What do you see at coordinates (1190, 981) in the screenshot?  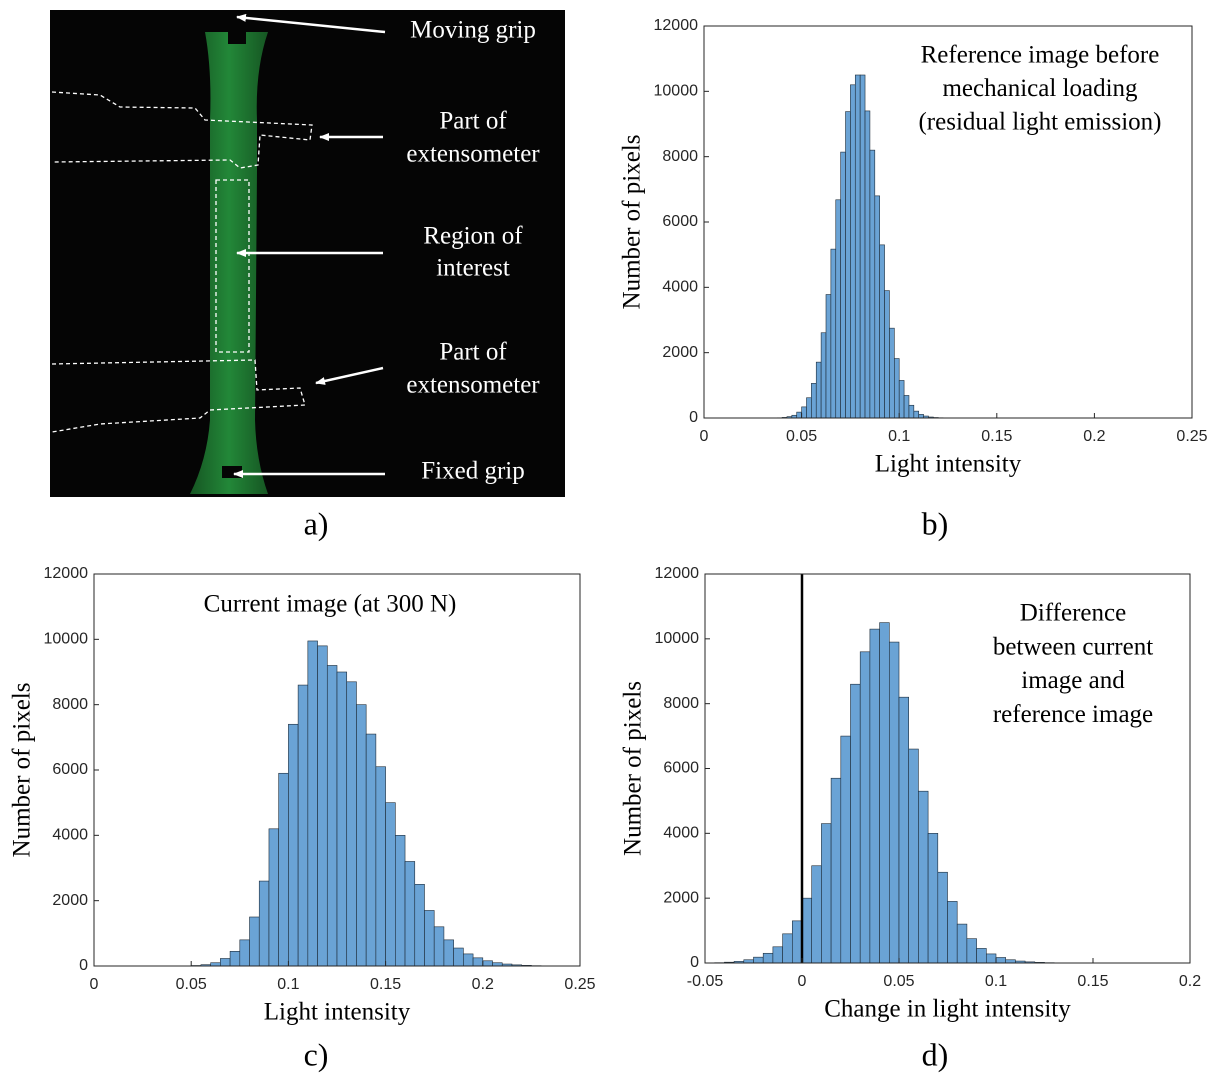 I see `x-tick-label: 0.2` at bounding box center [1190, 981].